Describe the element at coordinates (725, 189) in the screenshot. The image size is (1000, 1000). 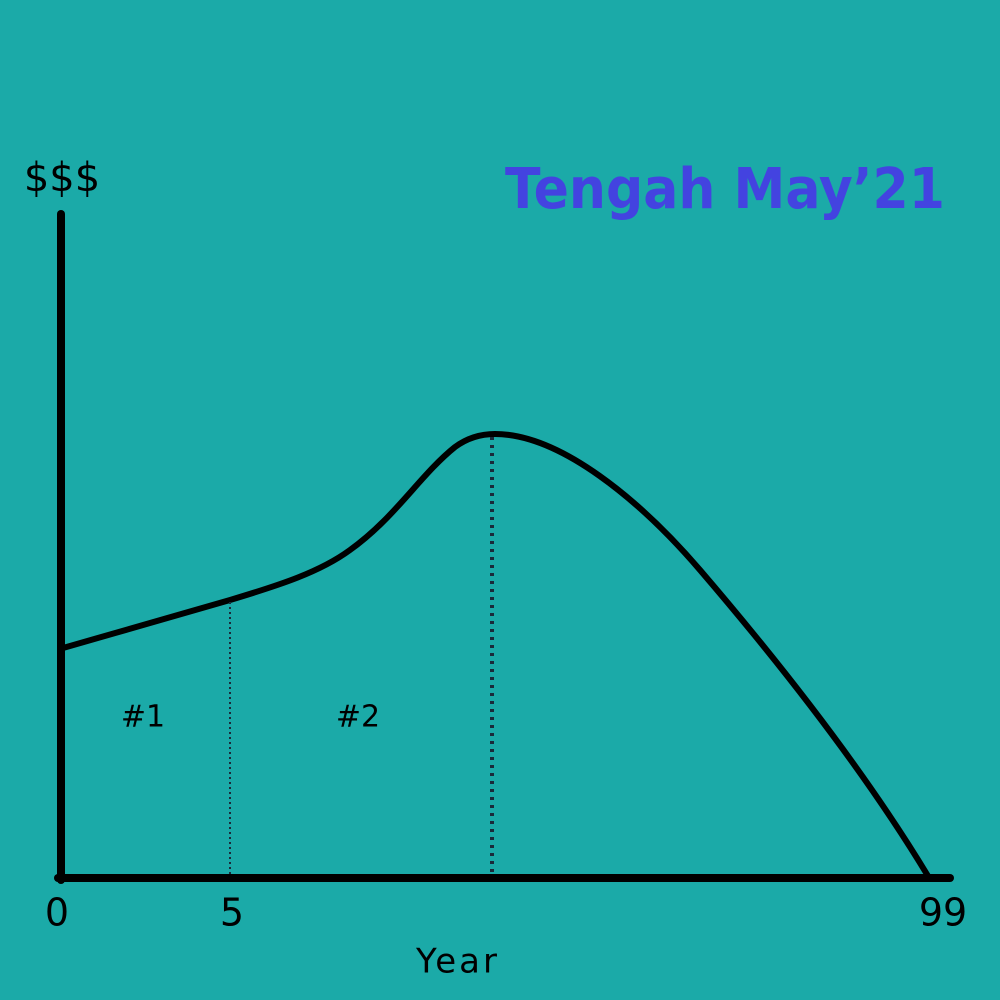
I see `title: Tengah May’21` at that location.